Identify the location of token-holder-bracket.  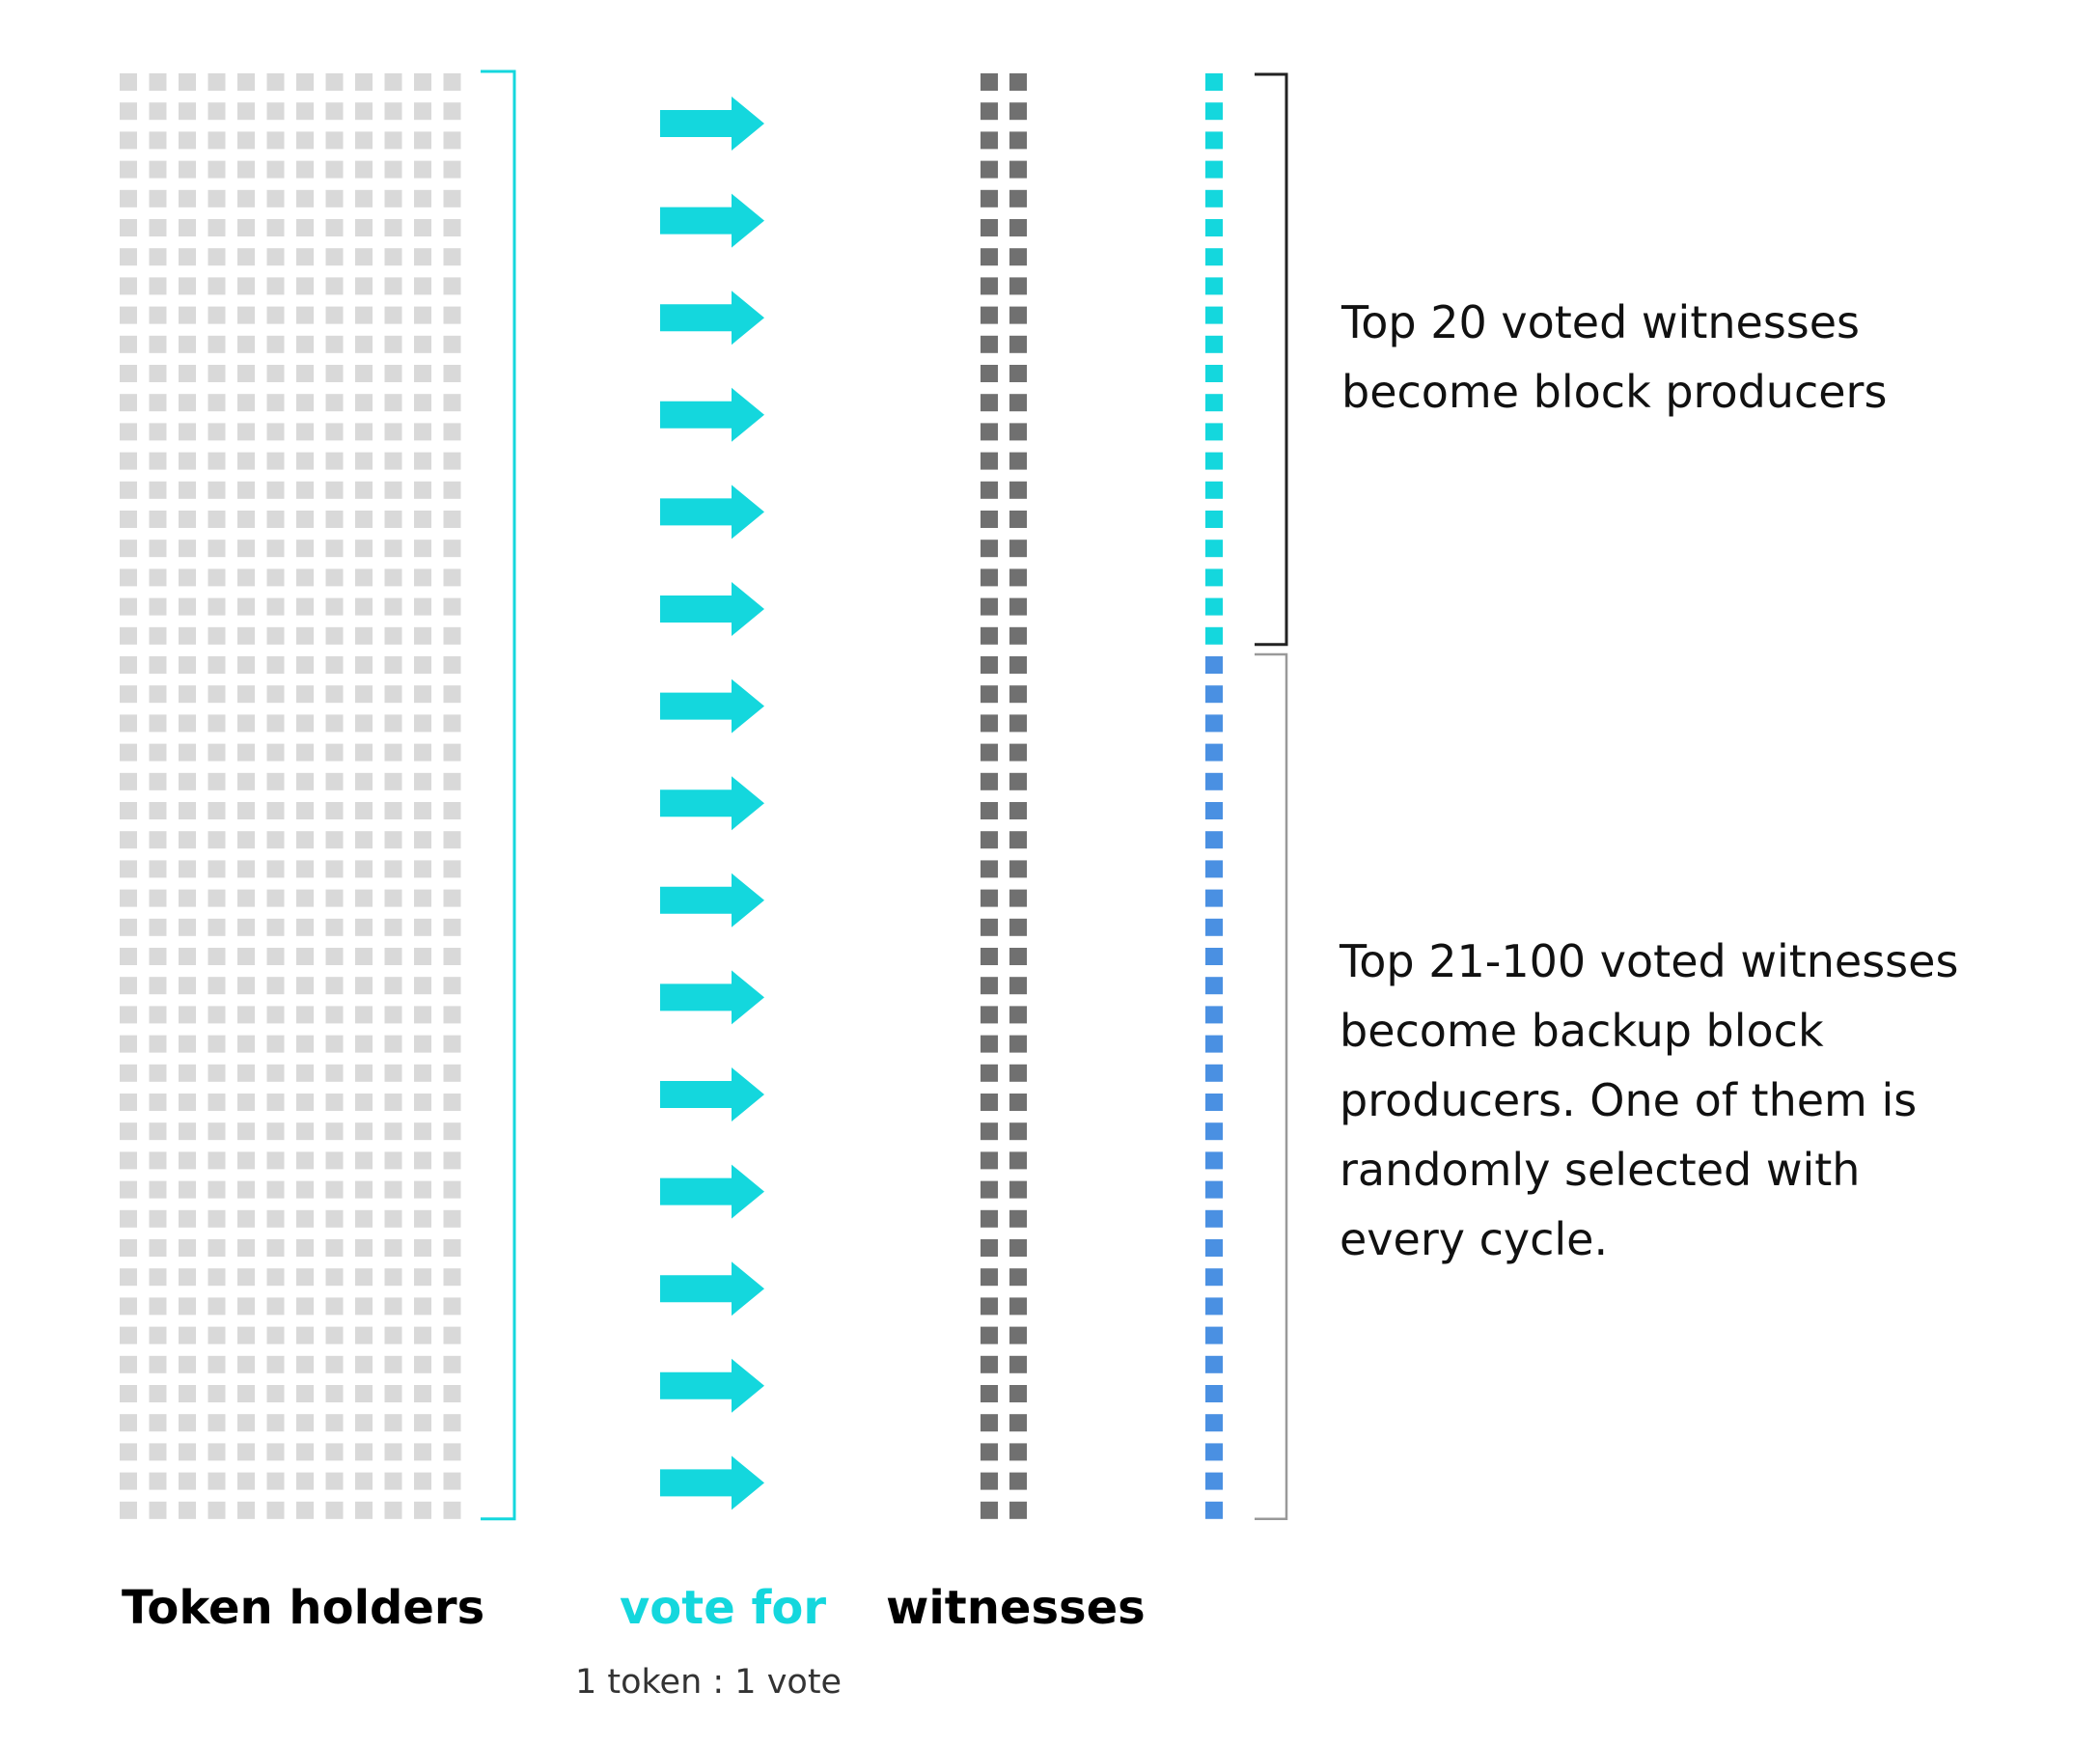
(498, 795).